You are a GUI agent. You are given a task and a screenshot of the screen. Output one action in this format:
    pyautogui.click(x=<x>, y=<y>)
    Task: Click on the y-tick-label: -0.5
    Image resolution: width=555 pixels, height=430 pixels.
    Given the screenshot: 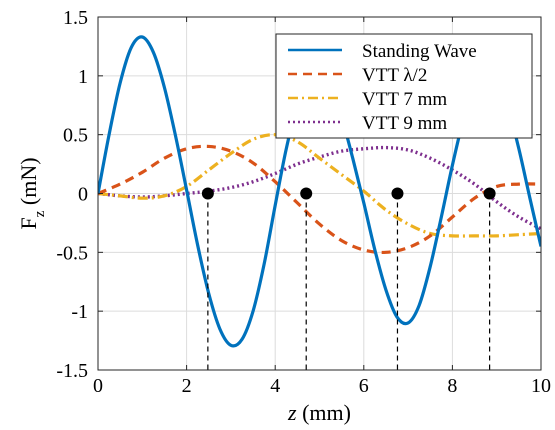 What is the action you would take?
    pyautogui.click(x=72, y=253)
    